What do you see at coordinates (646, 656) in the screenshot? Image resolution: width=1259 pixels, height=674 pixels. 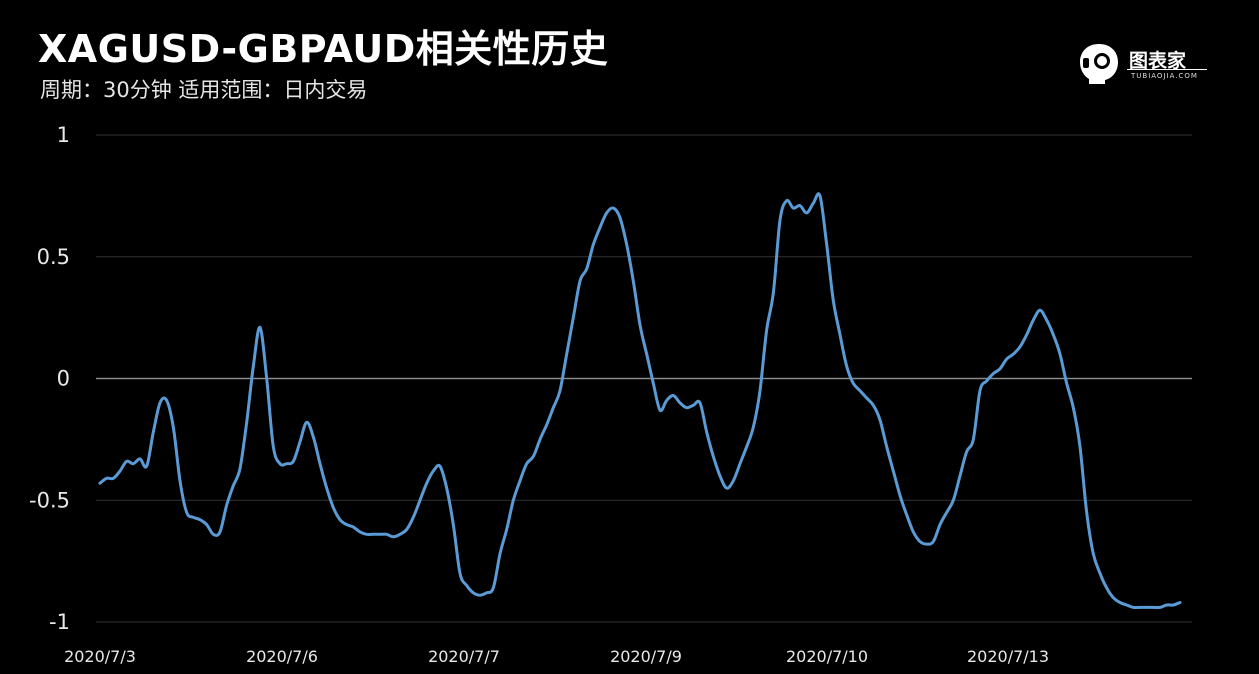 I see `x-tick-label: 2020/7/9` at bounding box center [646, 656].